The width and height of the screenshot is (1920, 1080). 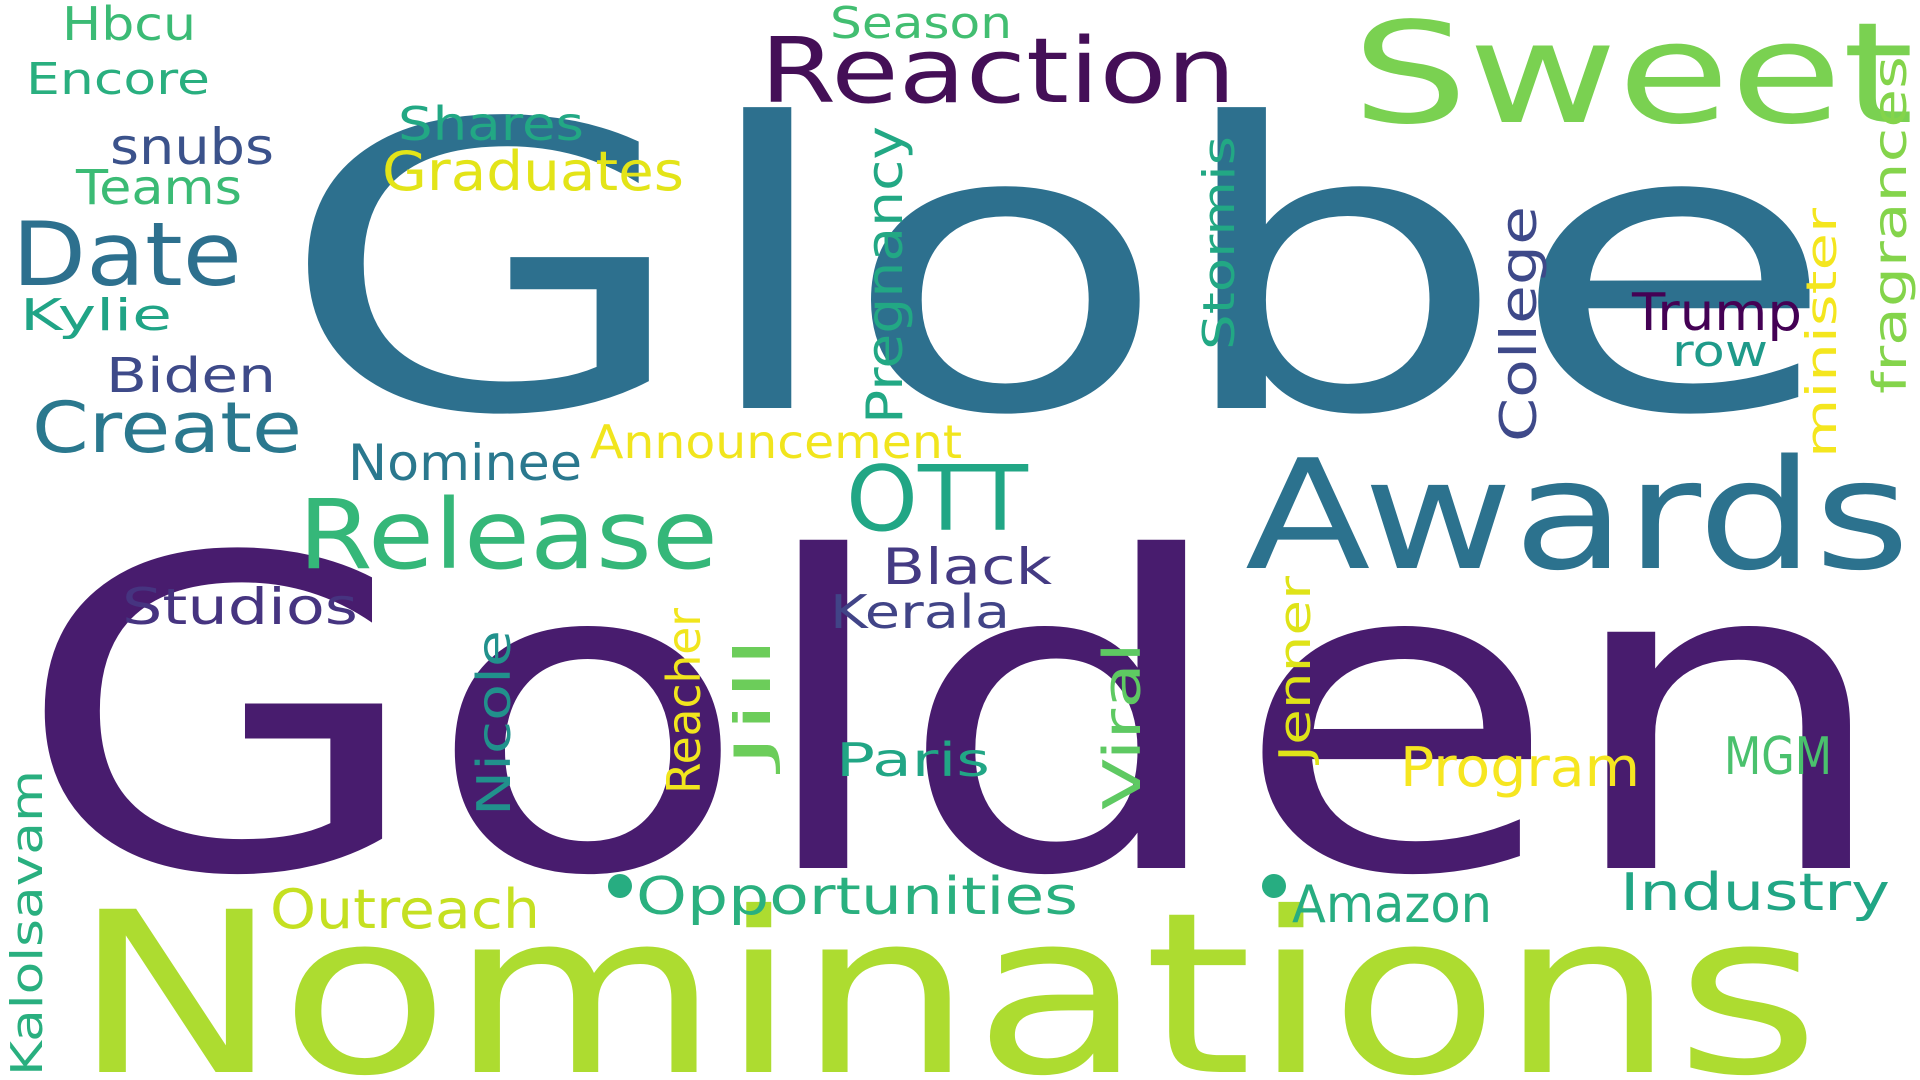 I want to click on word-nicole: Nicole, so click(x=494, y=723).